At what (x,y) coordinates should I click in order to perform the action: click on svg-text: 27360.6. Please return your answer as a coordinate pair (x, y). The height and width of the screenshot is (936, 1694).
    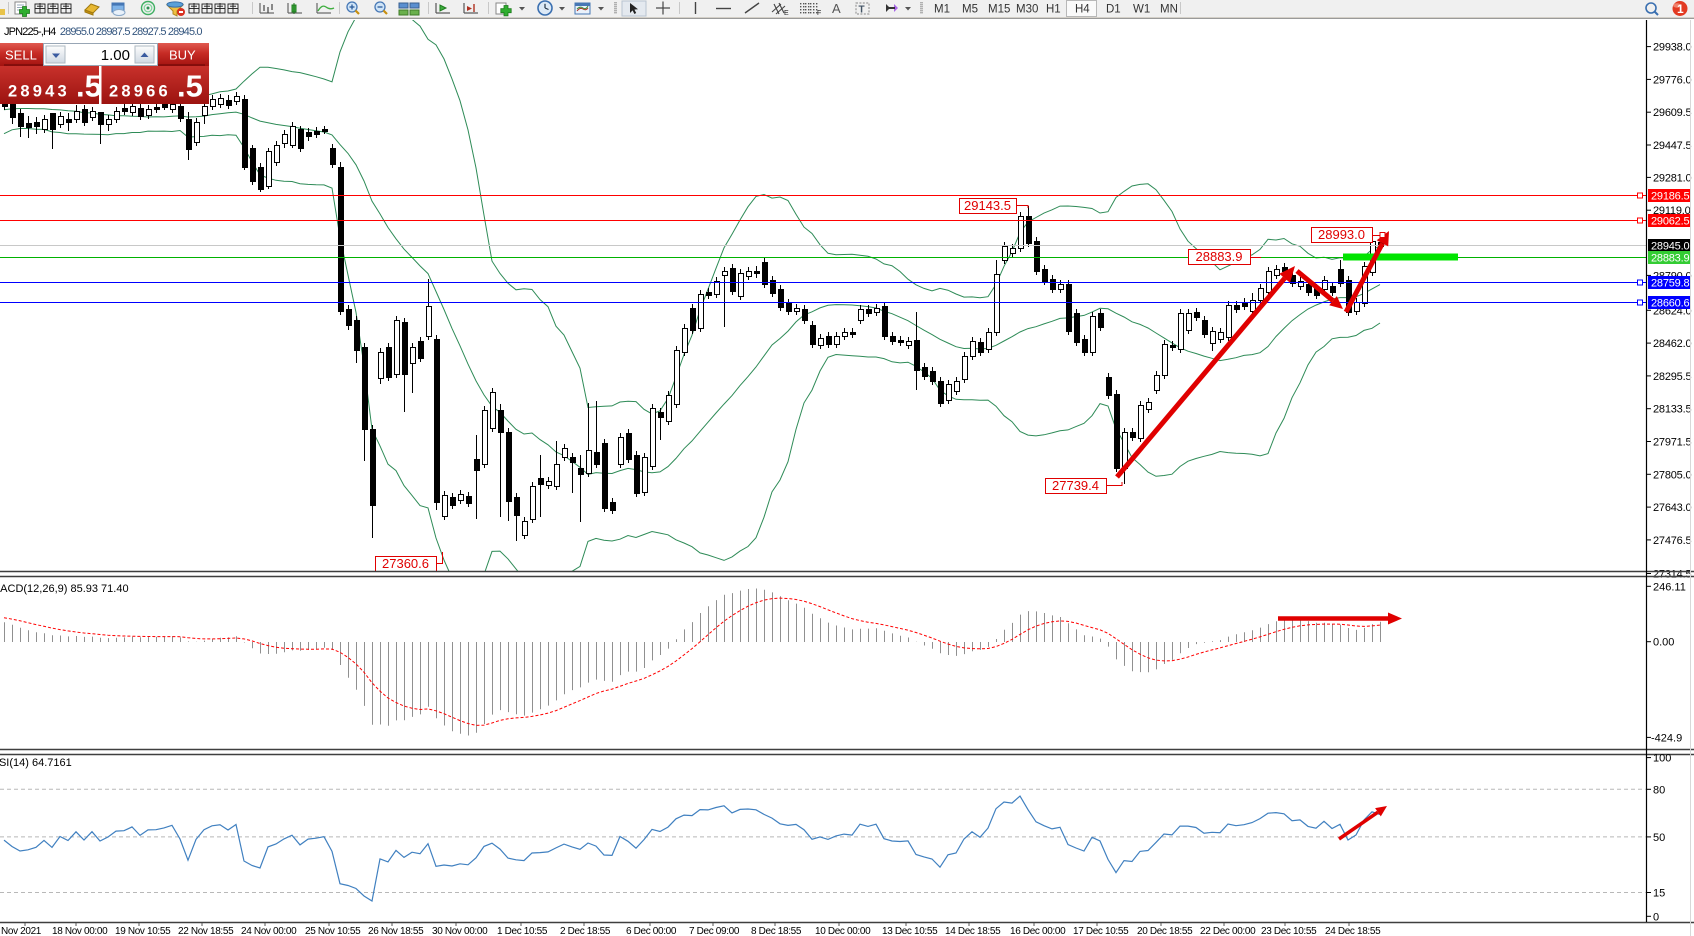
    Looking at the image, I should click on (405, 563).